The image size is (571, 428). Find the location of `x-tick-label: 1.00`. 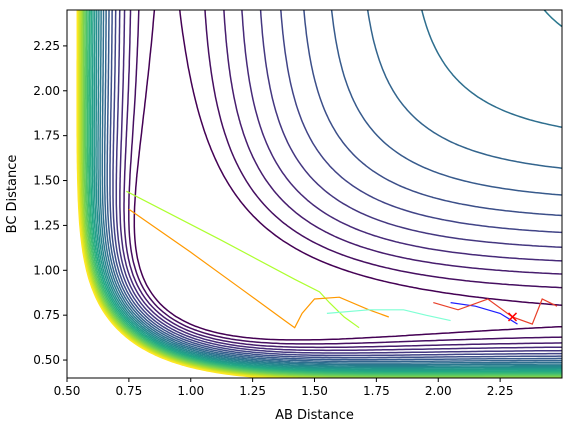

x-tick-label: 1.00 is located at coordinates (190, 391).